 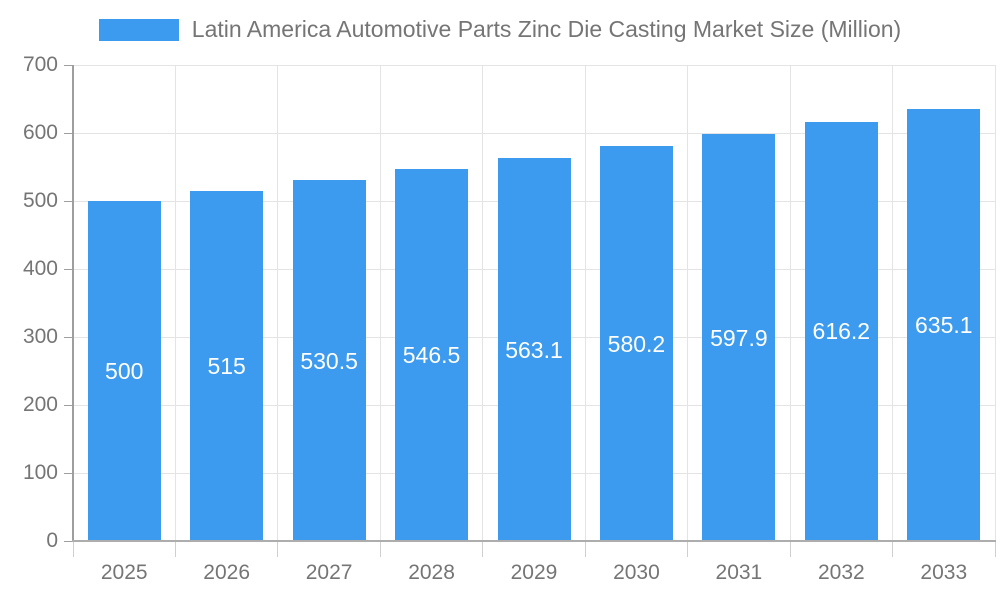 I want to click on bar-2031, so click(x=739, y=337).